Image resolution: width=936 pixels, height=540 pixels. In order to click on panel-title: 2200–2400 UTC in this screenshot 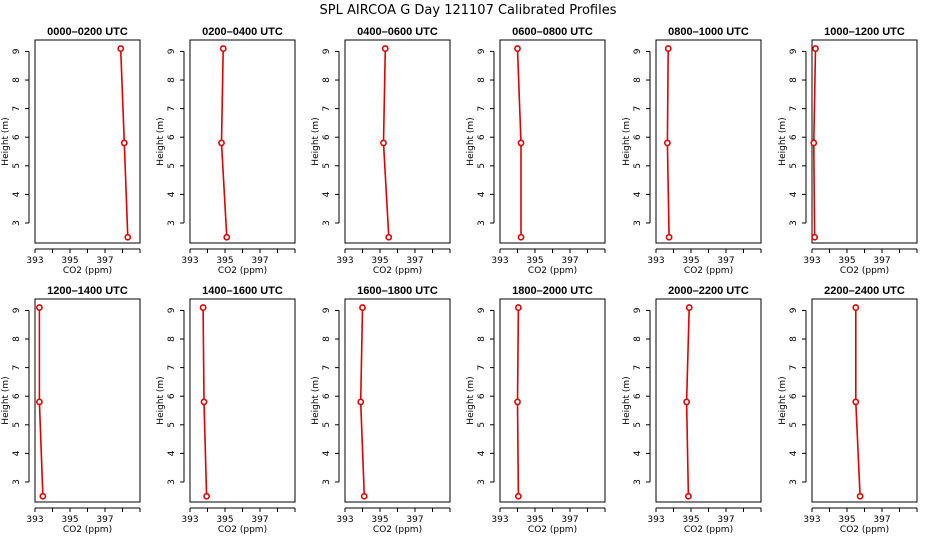, I will do `click(864, 291)`.